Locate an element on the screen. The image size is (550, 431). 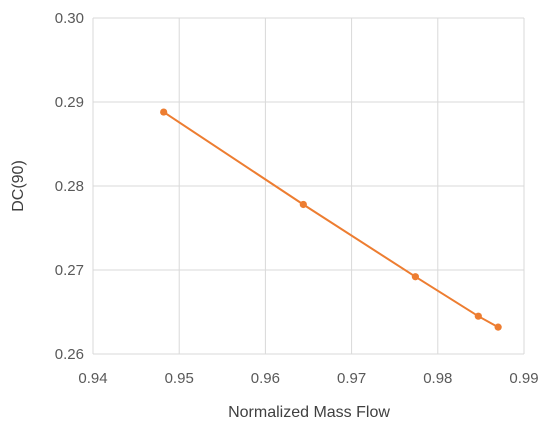
y-tick-label: 0.27 is located at coordinates (69, 270).